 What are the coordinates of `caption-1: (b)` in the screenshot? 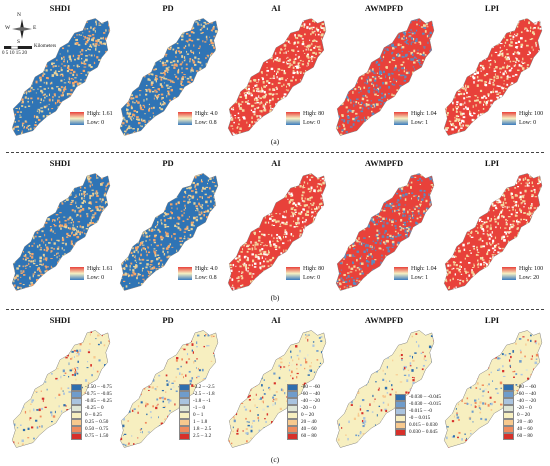 It's located at (275, 297).